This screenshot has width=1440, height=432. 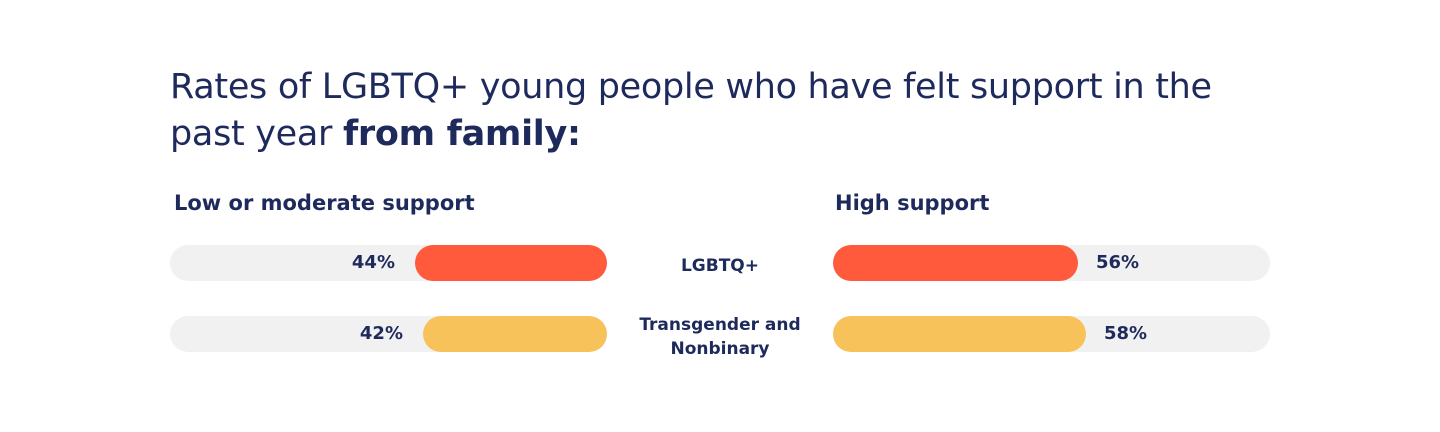 I want to click on category-label: Transgender and Nonbinary, so click(x=720, y=337).